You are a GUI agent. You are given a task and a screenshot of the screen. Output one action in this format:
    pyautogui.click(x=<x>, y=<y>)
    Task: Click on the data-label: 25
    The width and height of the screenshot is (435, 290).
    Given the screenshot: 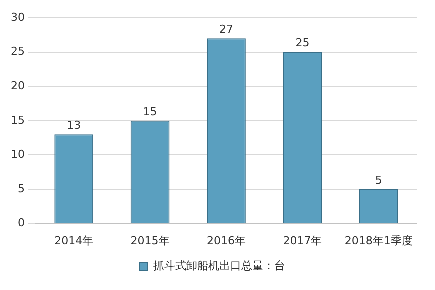 What is the action you would take?
    pyautogui.click(x=303, y=43)
    